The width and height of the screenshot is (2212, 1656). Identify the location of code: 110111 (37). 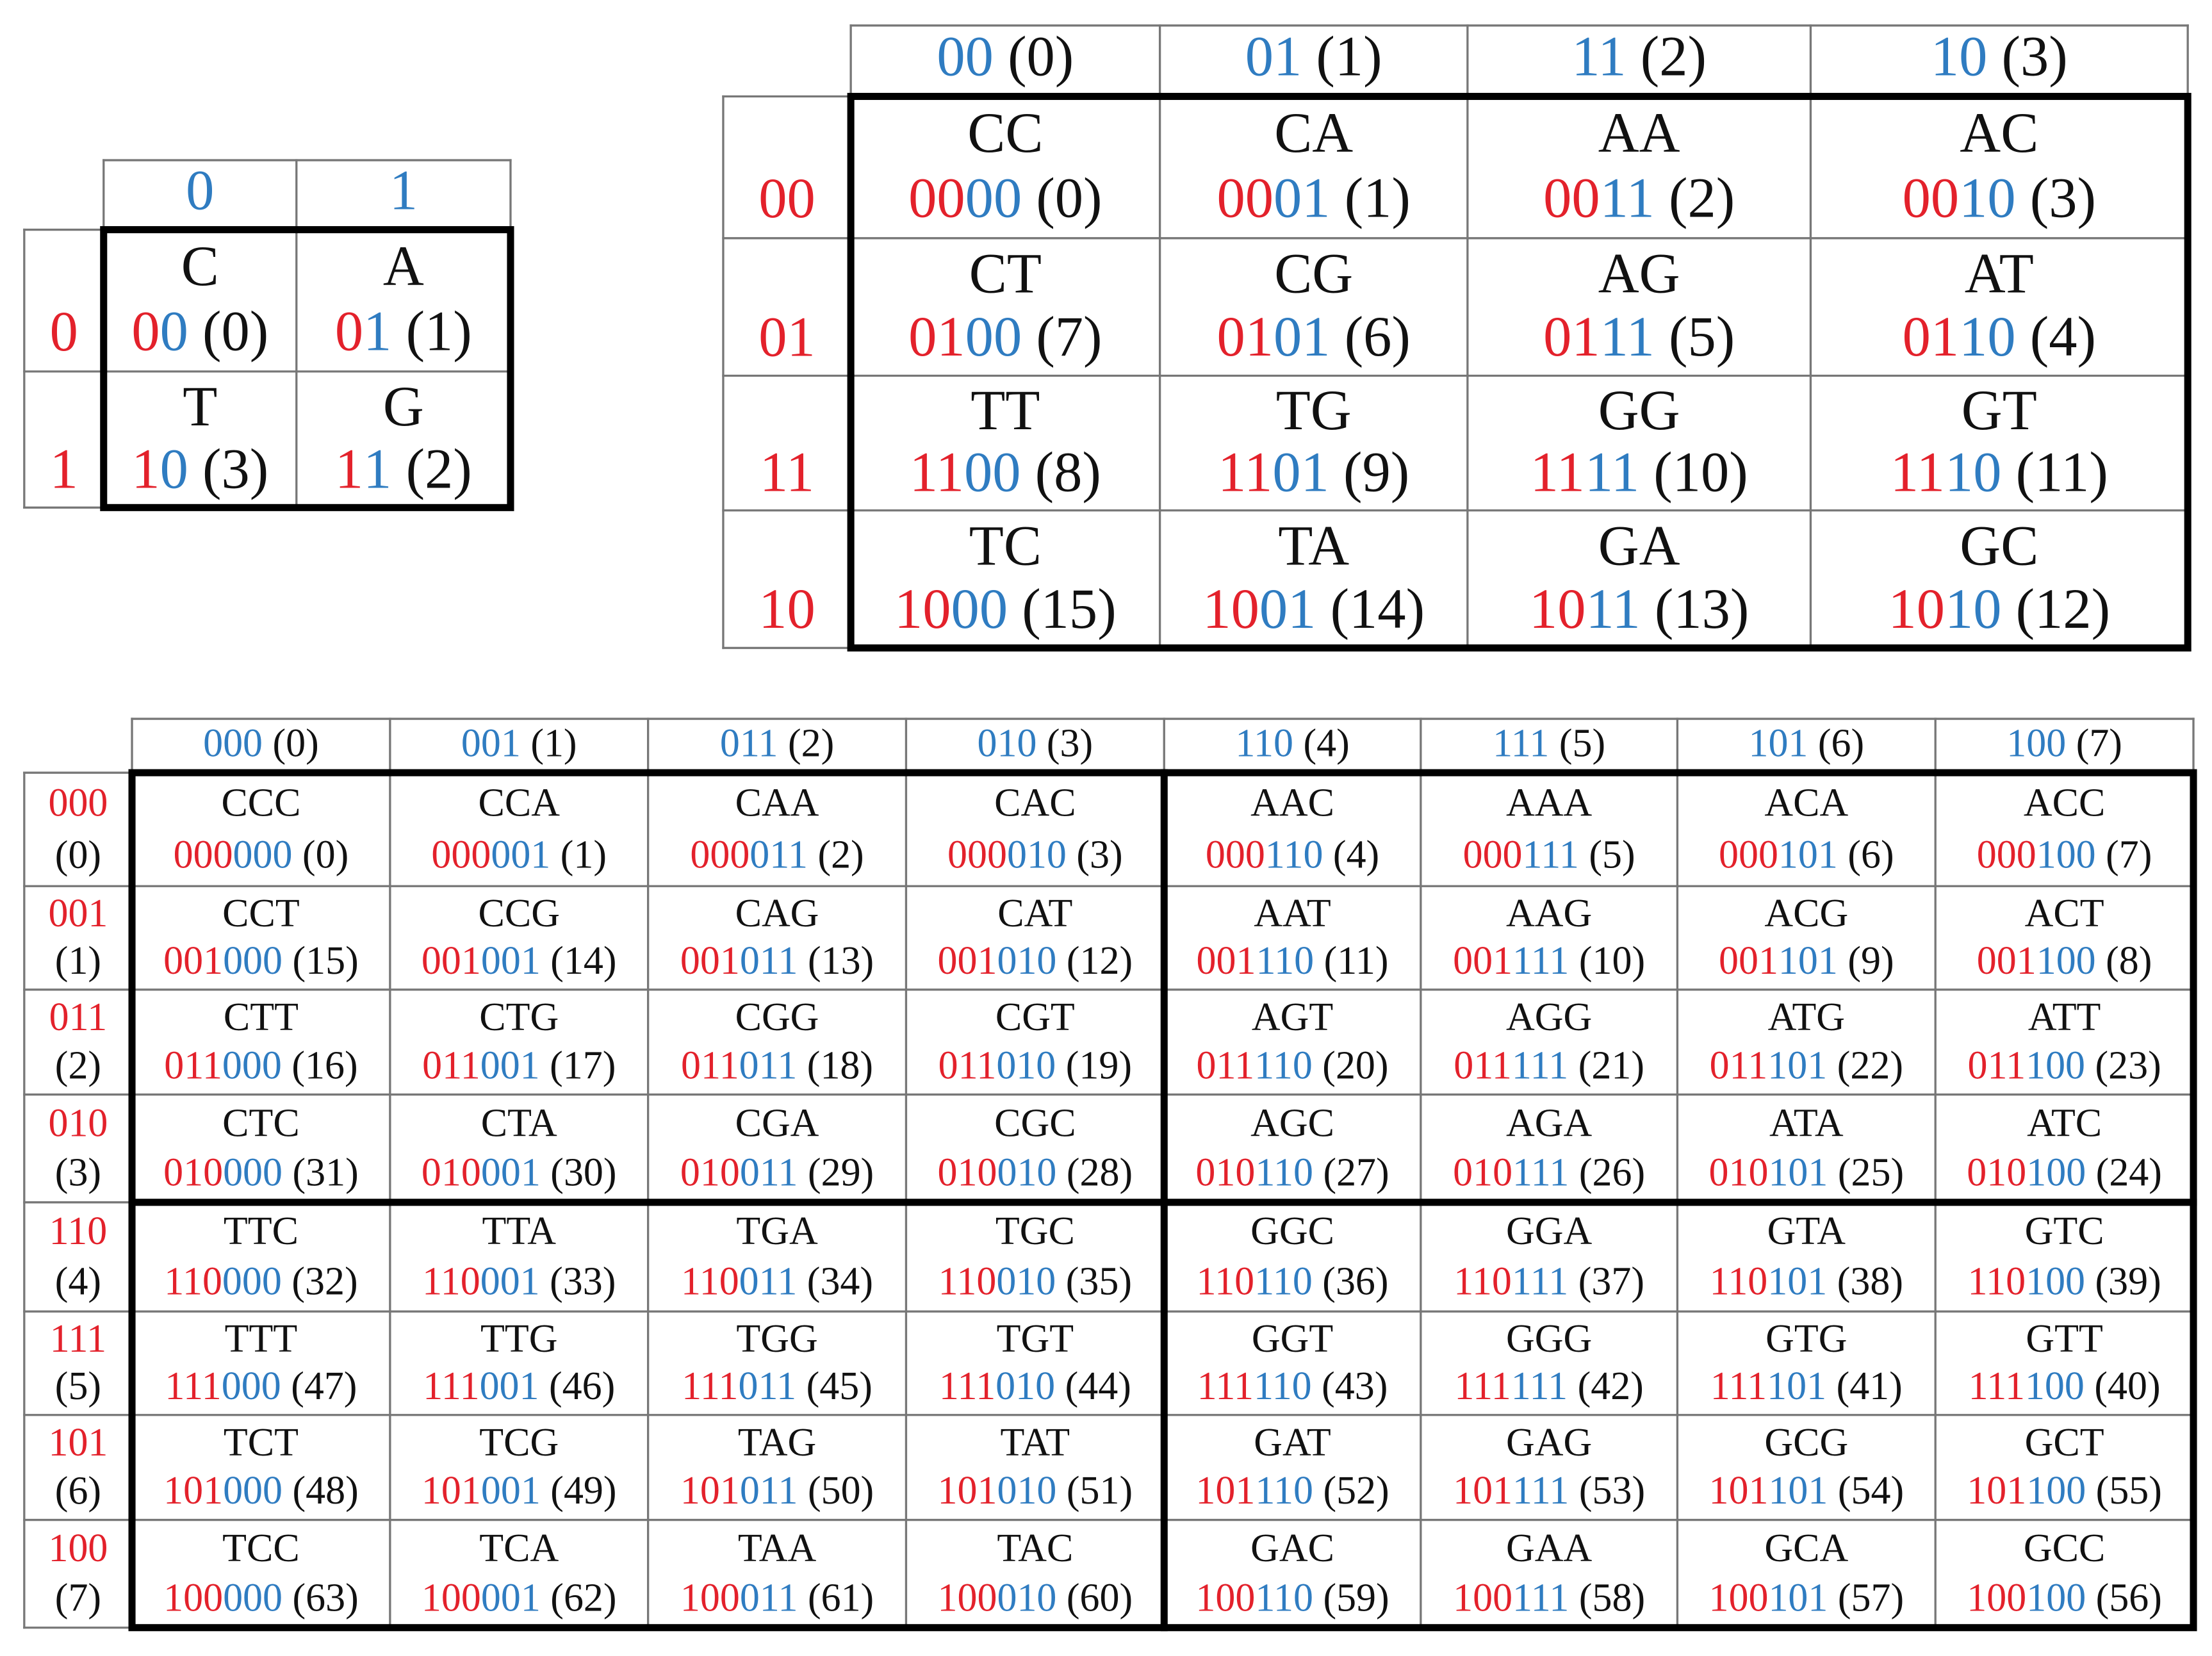
(1549, 1282).